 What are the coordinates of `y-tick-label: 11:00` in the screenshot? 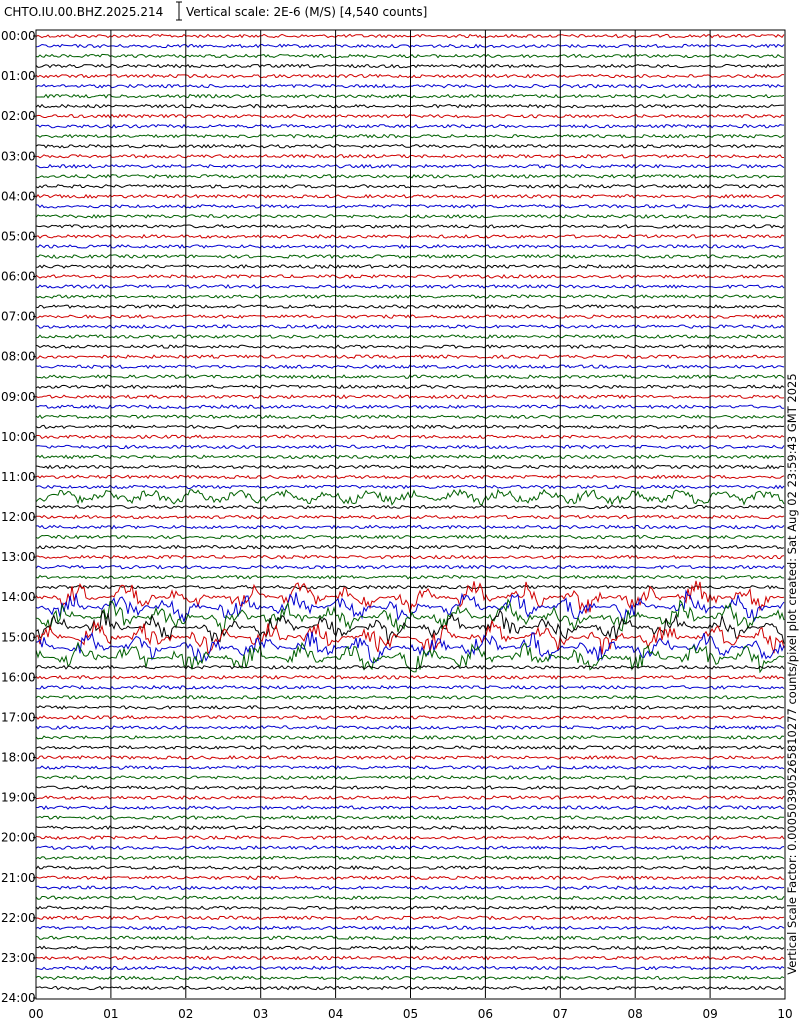 It's located at (18, 477).